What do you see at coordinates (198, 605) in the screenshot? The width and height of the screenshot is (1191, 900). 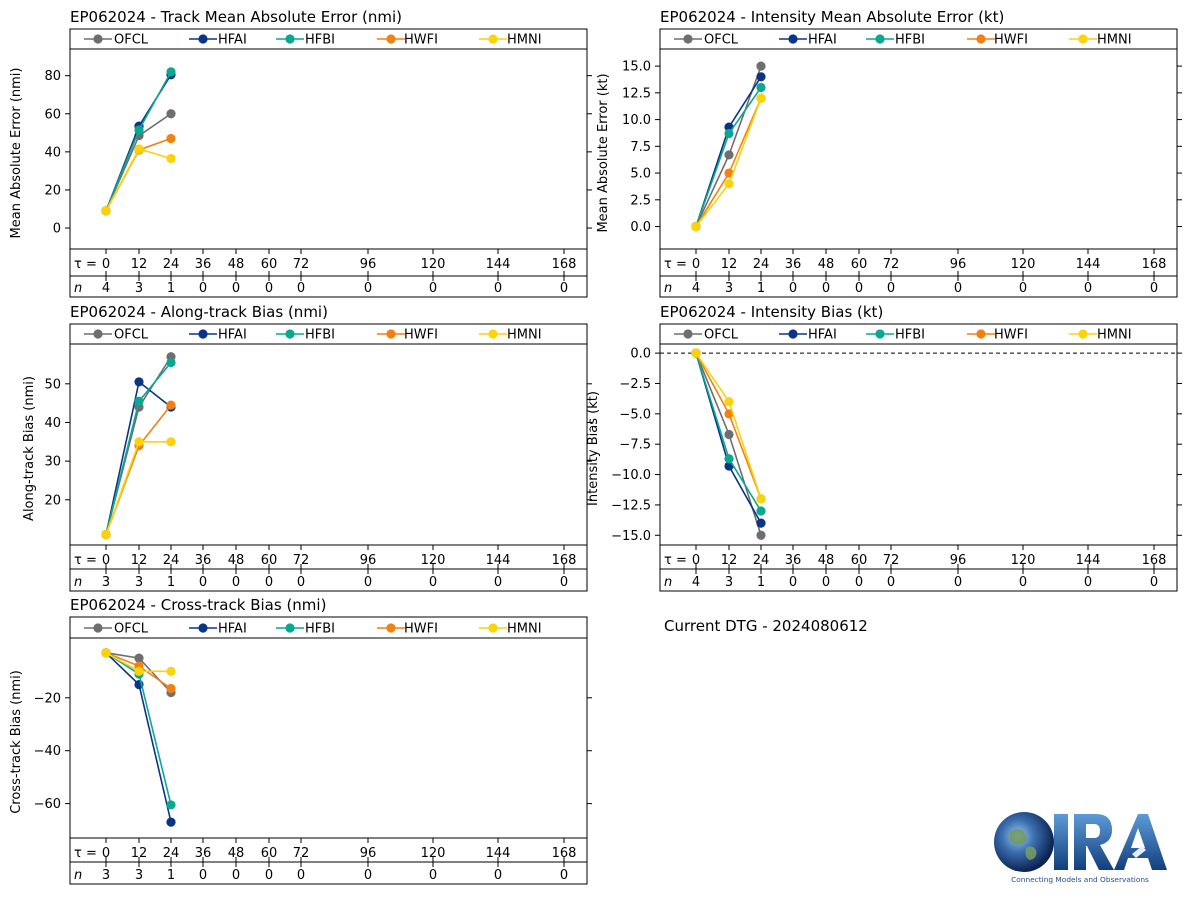 I see `chart-title: EP062024 - Cross-track Bias (nmi)` at bounding box center [198, 605].